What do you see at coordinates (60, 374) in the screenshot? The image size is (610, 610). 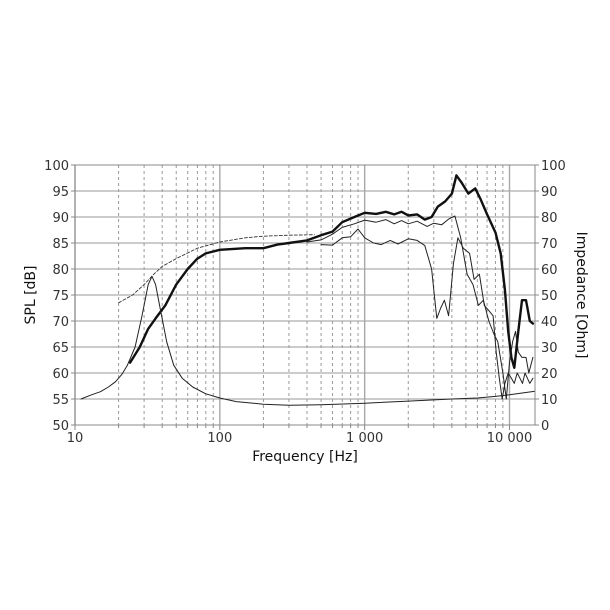 I see `tick-label-left: 60` at bounding box center [60, 374].